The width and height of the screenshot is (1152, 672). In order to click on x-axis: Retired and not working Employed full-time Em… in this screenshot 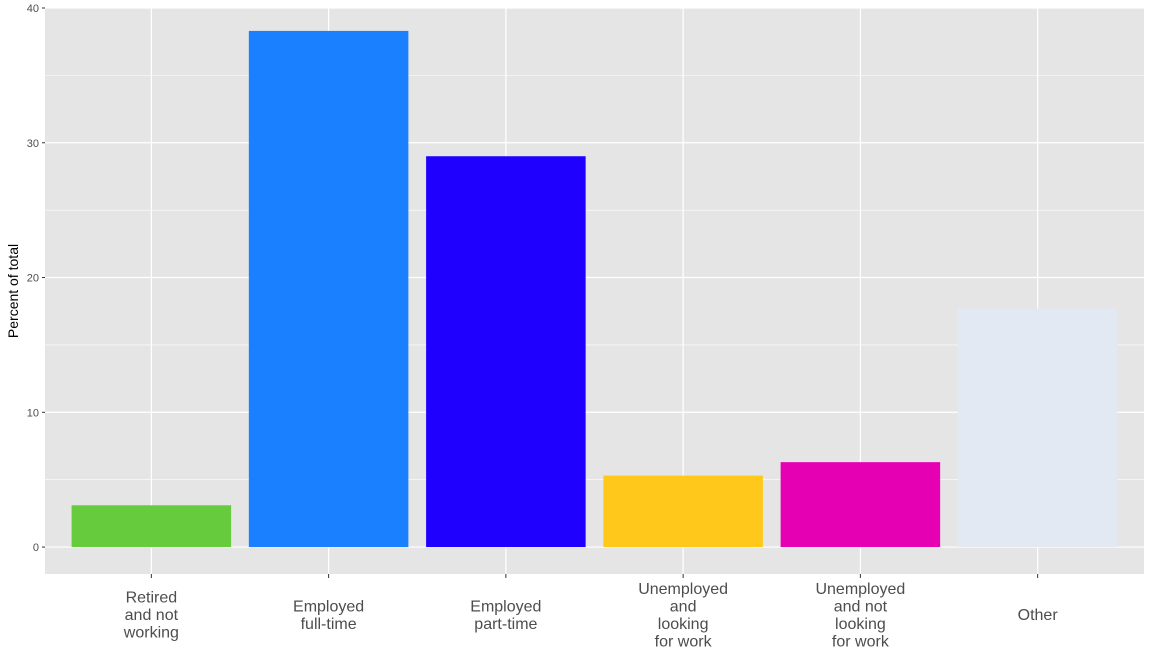, I will do `click(591, 612)`.